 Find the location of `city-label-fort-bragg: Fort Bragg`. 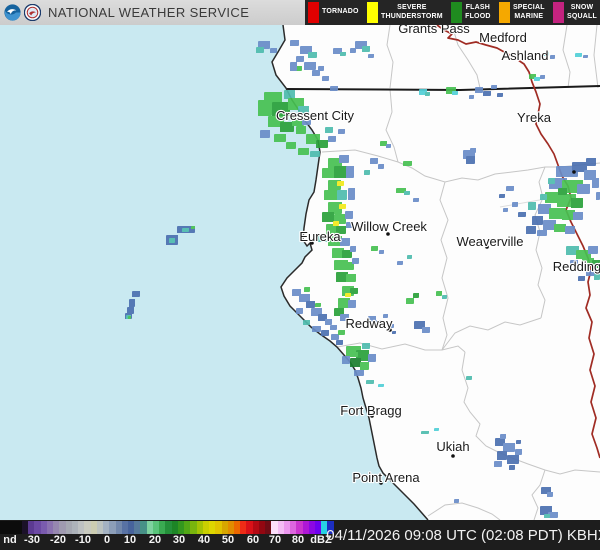

city-label-fort-bragg: Fort Bragg is located at coordinates (370, 410).